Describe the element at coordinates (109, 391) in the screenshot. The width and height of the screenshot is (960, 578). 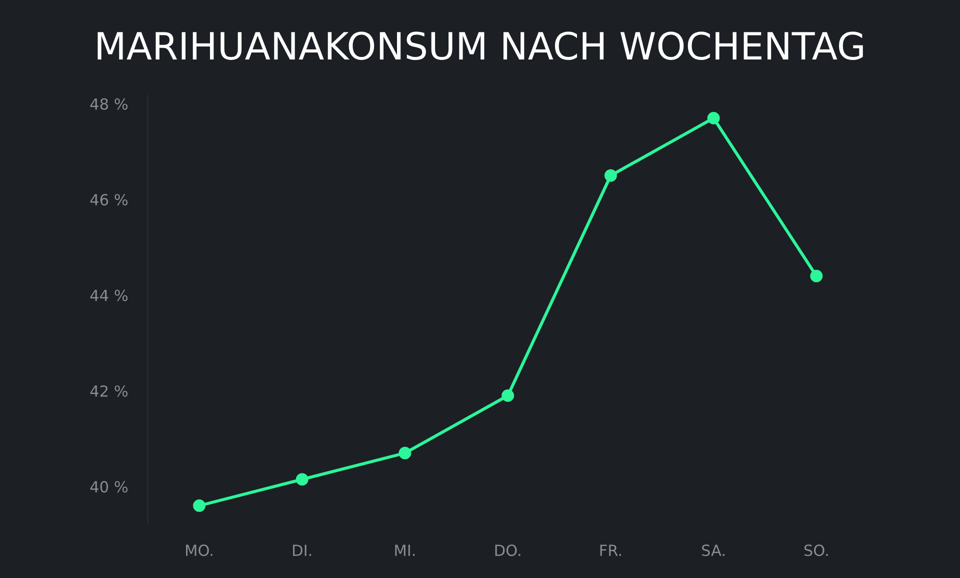
I see `y-tick-label: 42 %` at that location.